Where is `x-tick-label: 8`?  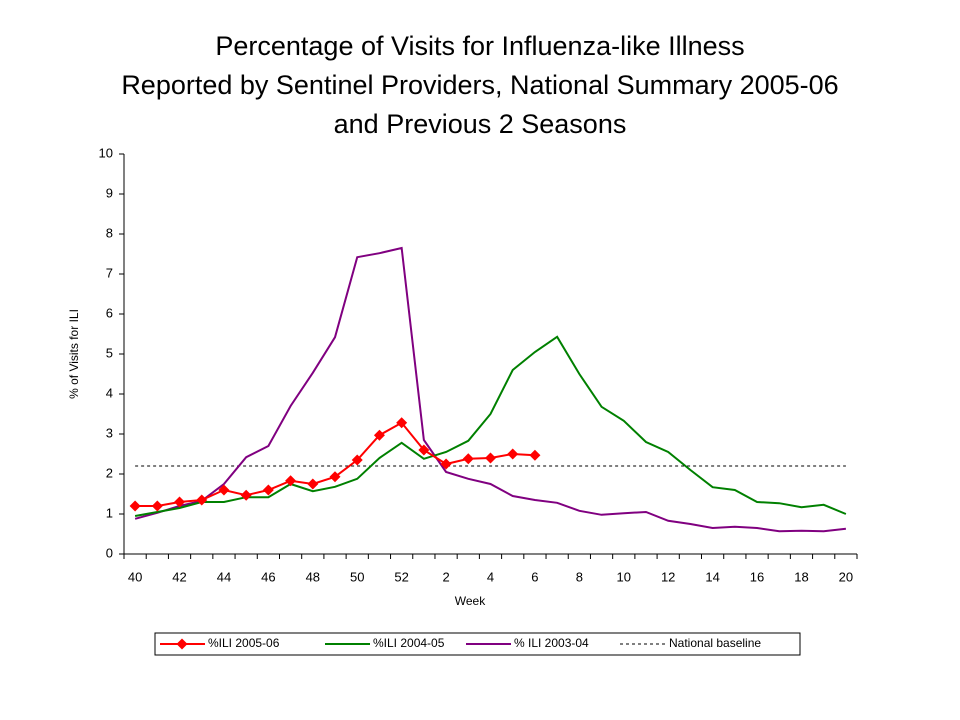 x-tick-label: 8 is located at coordinates (579, 576).